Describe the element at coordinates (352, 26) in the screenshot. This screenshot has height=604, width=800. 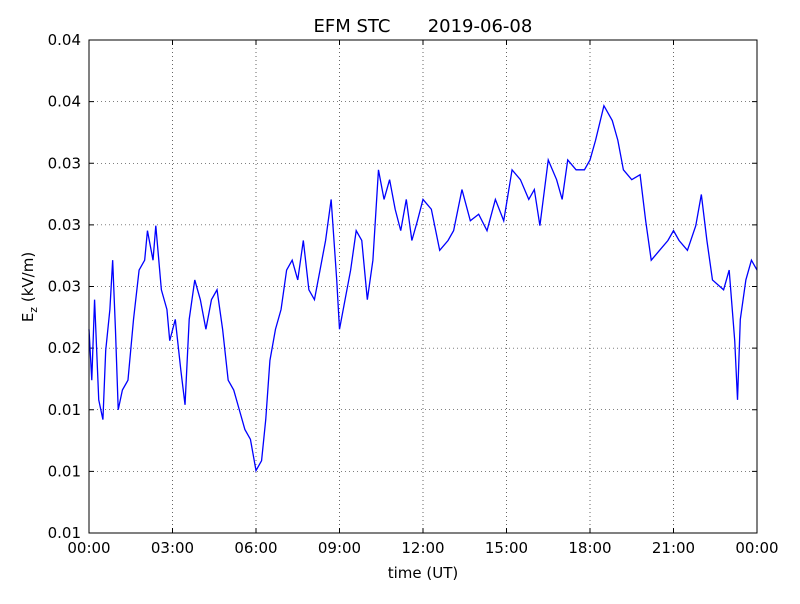
I see `chart-title: EFM STC` at that location.